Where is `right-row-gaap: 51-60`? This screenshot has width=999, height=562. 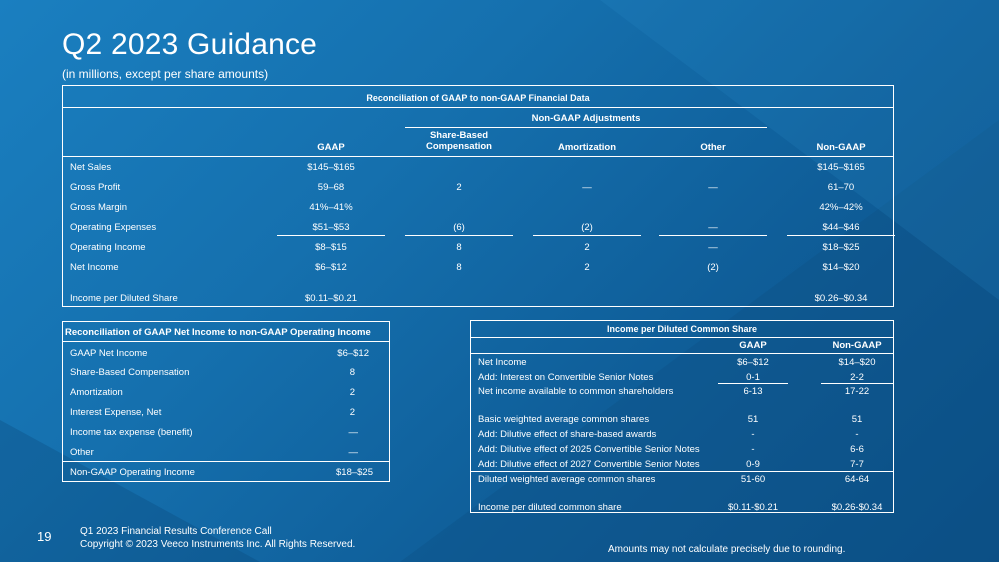
right-row-gaap: 51-60 is located at coordinates (753, 479).